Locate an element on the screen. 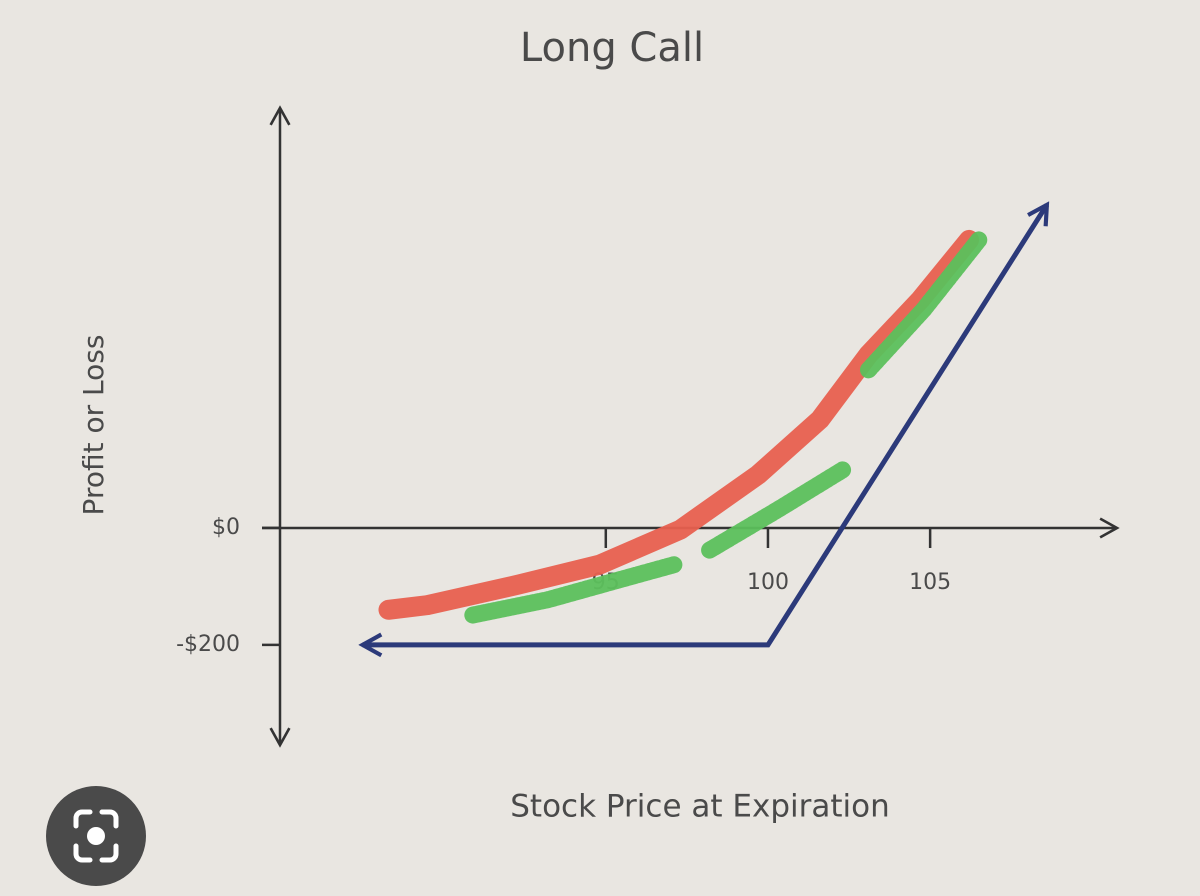 The image size is (1200, 896). lens-button is located at coordinates (96, 836).